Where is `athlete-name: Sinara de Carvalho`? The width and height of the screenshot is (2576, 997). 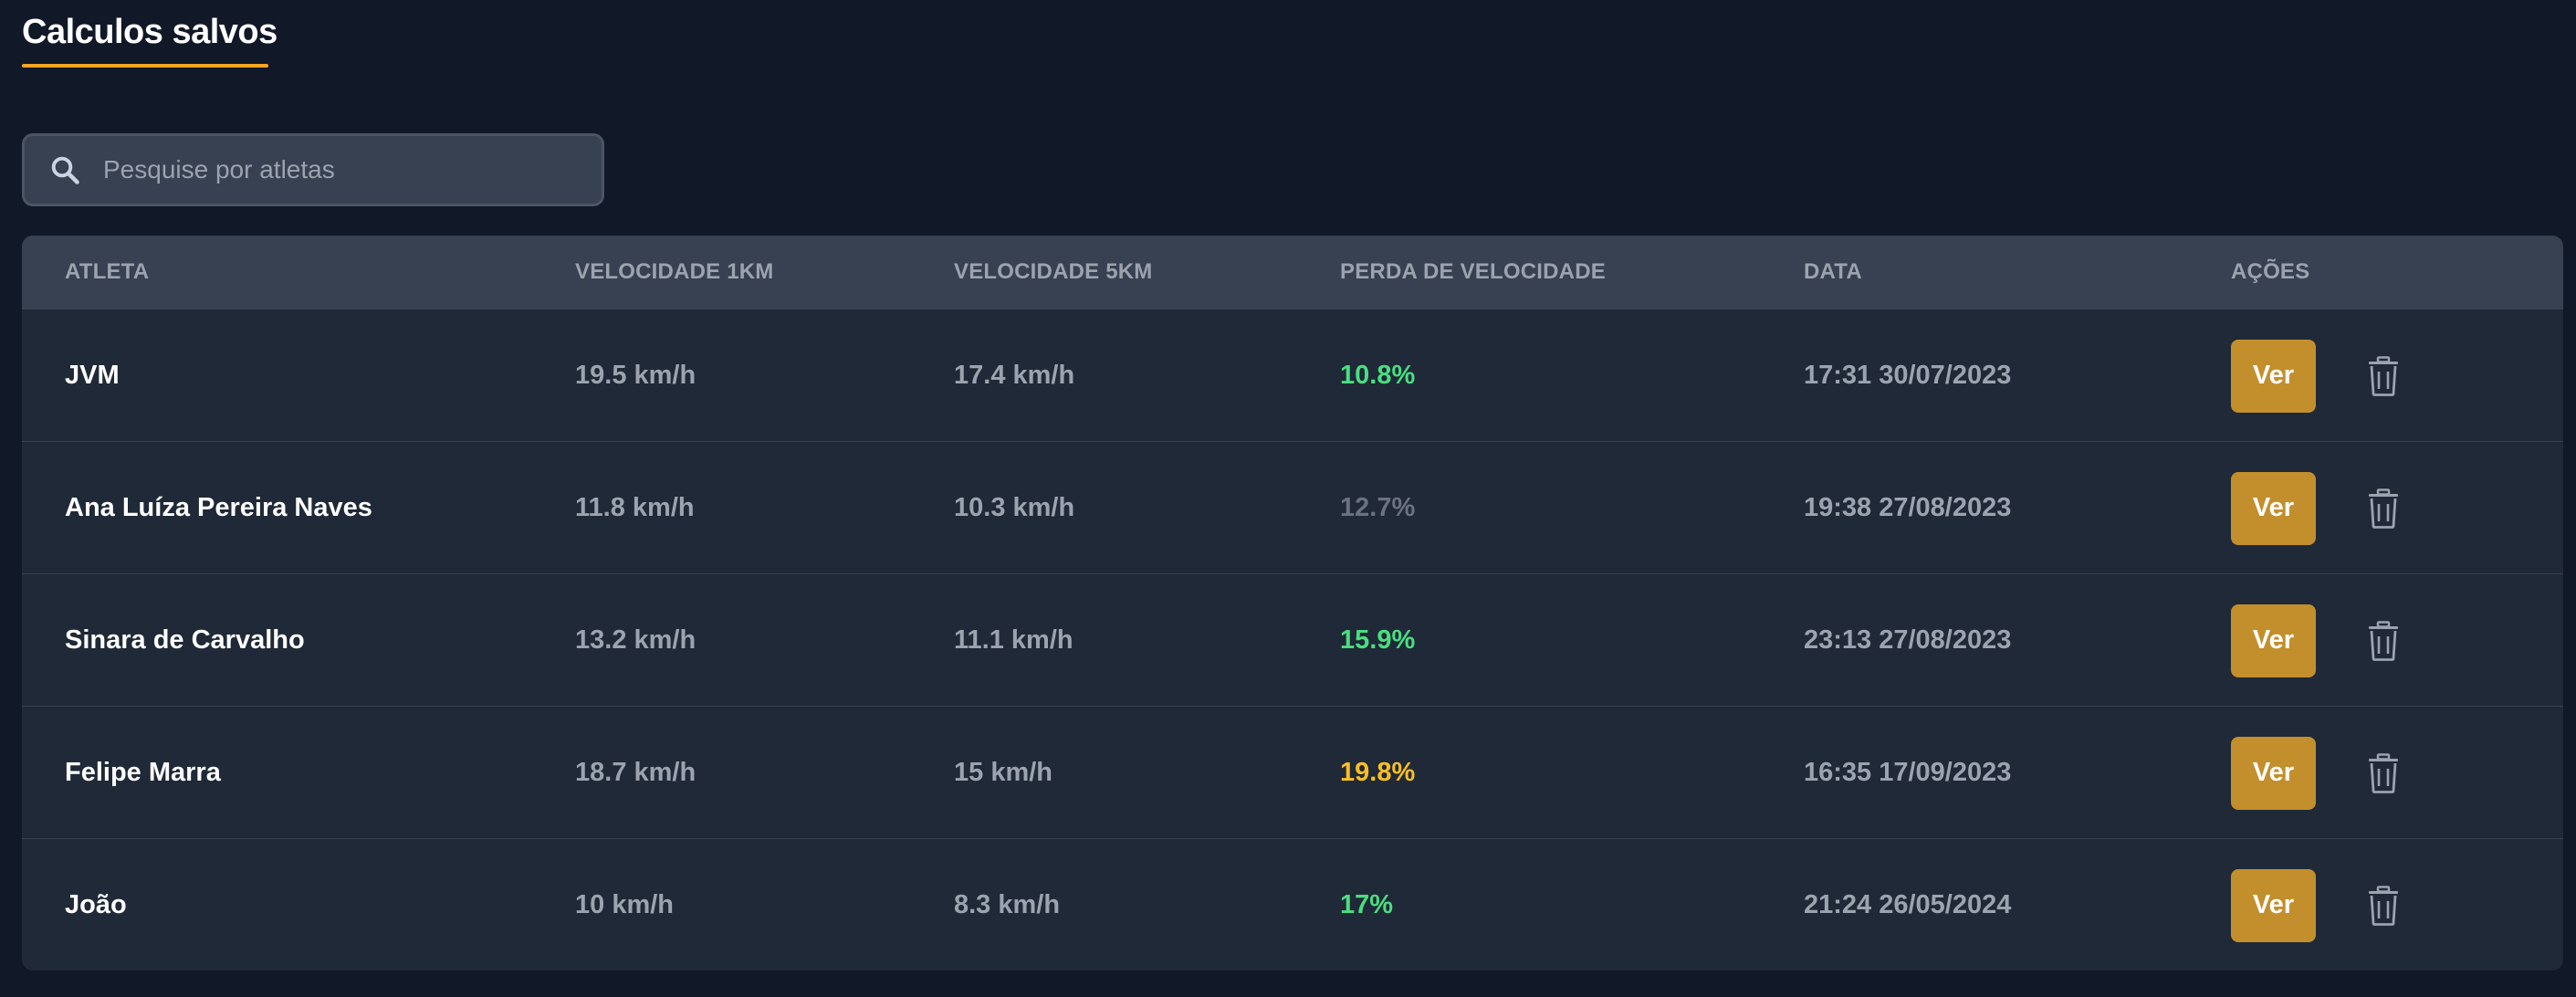 athlete-name: Sinara de Carvalho is located at coordinates (185, 640).